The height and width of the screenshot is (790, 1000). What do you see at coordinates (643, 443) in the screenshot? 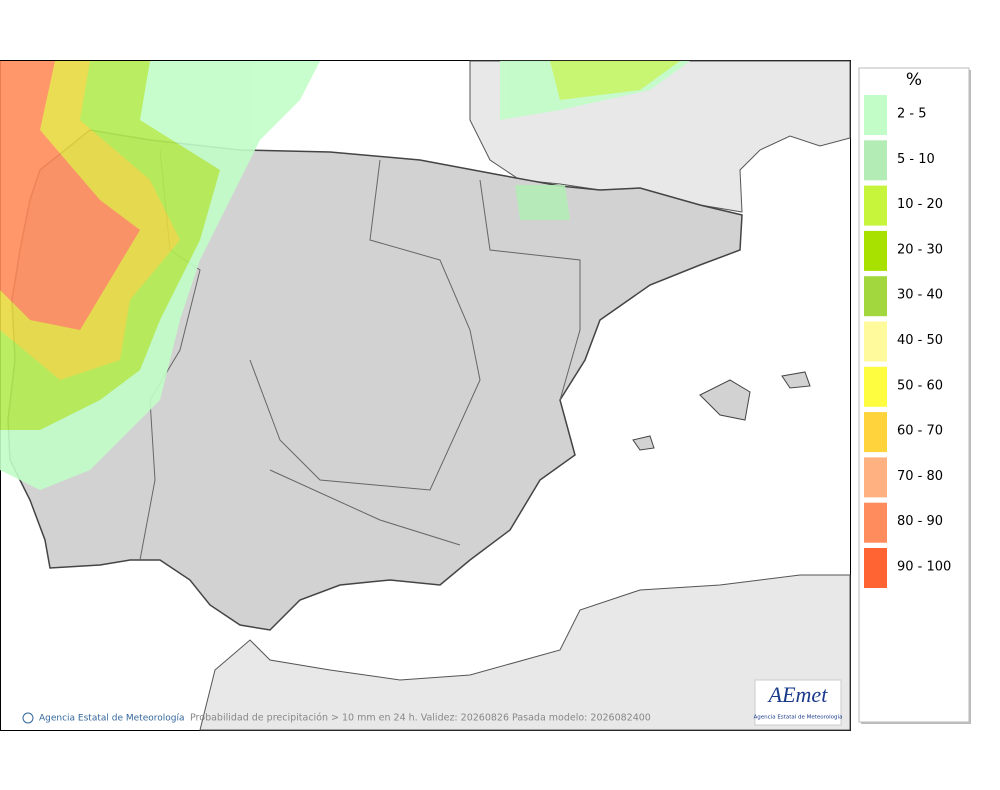
I see `ibiza` at bounding box center [643, 443].